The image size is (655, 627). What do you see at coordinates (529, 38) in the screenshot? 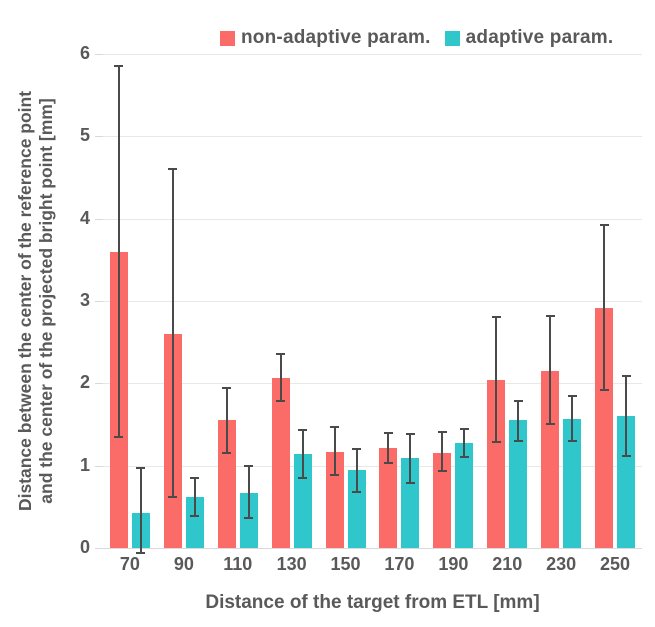
I see `legend-item-adaptive: adaptive param.` at bounding box center [529, 38].